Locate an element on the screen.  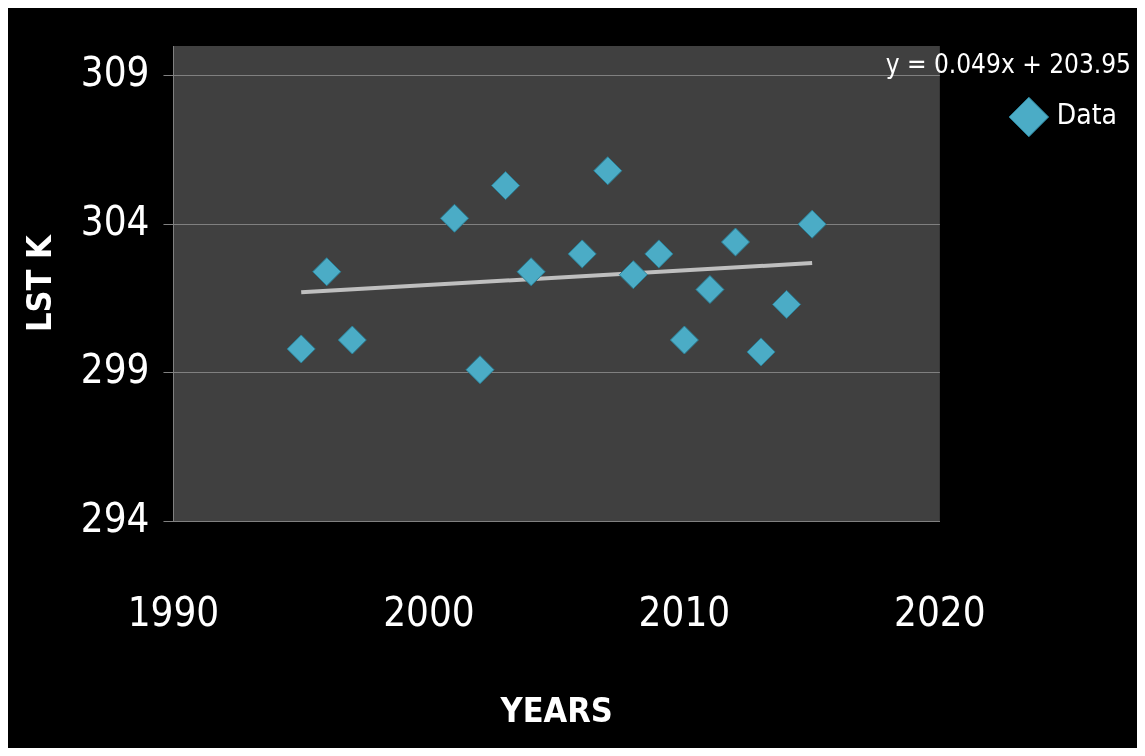
y-tick-label: 304 is located at coordinates (115, 220).